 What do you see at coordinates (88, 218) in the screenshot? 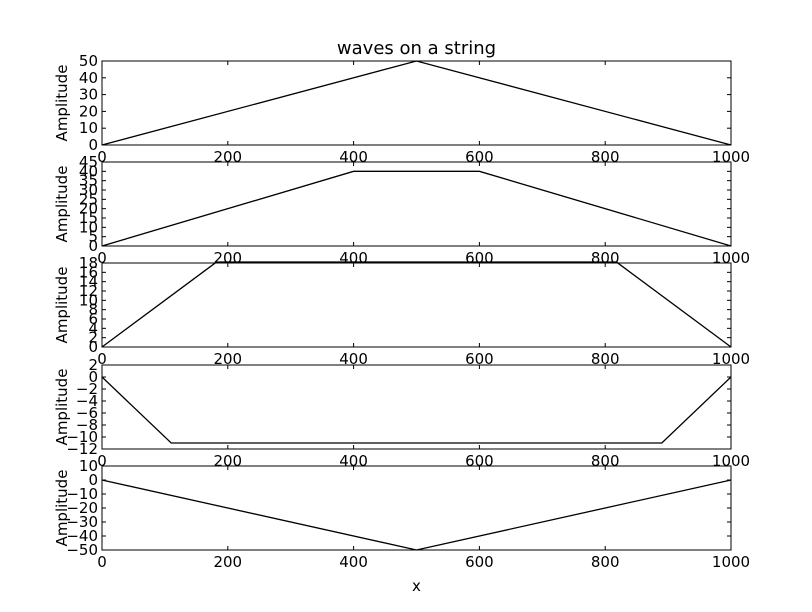
I see `y-tick-label: 15` at bounding box center [88, 218].